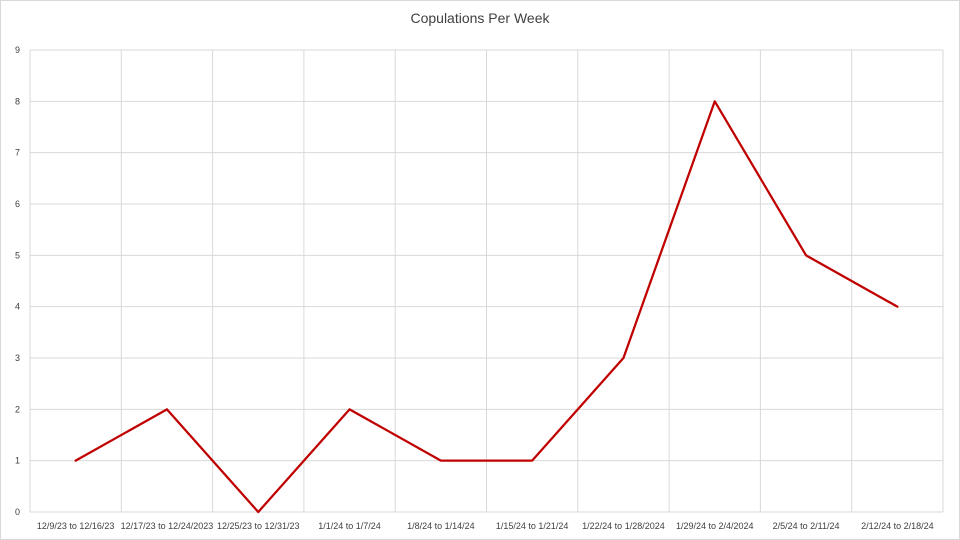 The image size is (960, 540). What do you see at coordinates (167, 526) in the screenshot?
I see `x-tick-label: 12/17/23 to 12/24/2023` at bounding box center [167, 526].